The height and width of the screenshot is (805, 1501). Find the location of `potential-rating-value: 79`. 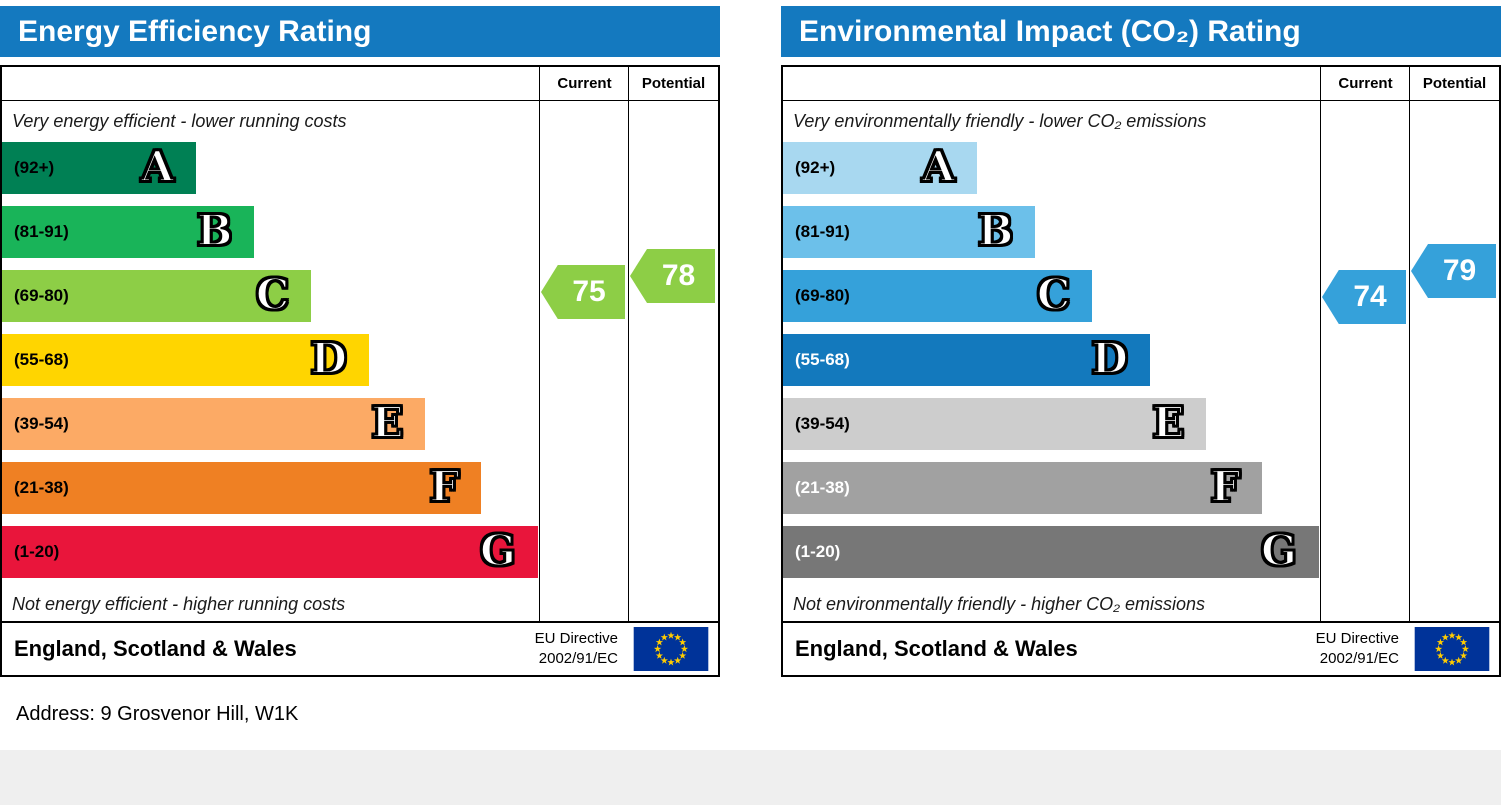

potential-rating-value: 79 is located at coordinates (1459, 270).